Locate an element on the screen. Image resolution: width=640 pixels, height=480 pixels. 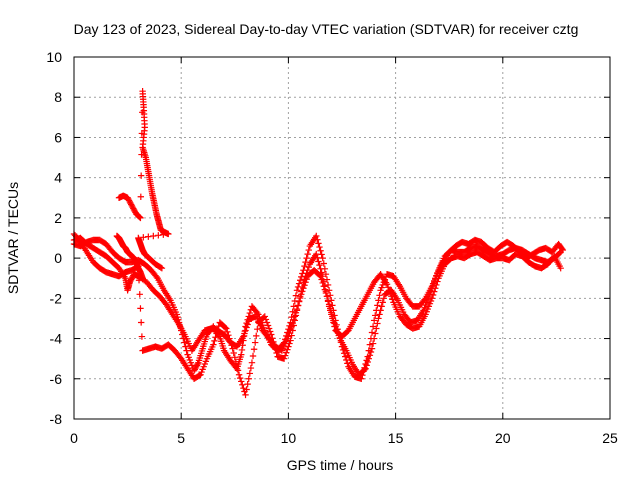
series-trace-e is located at coordinates (129, 257).